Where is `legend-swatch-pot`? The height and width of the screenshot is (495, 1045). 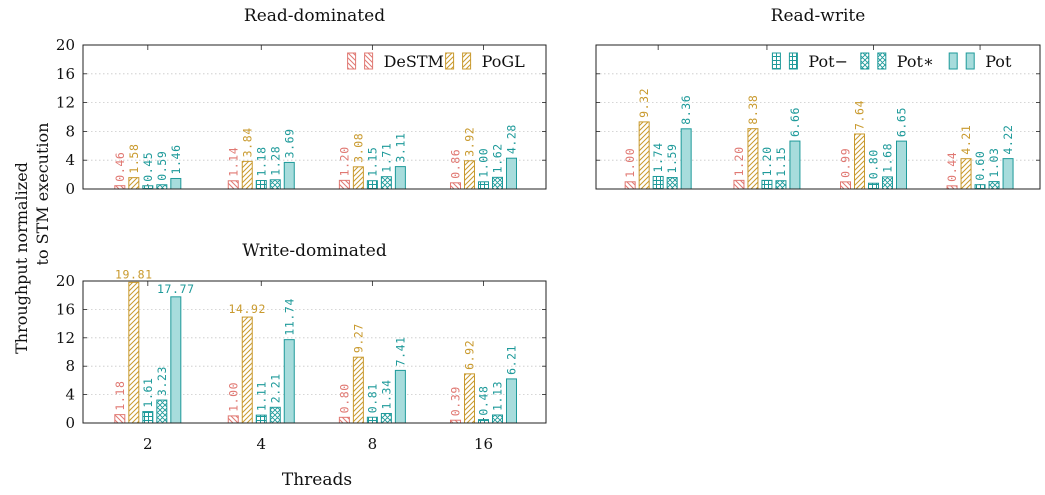 legend-swatch-pot is located at coordinates (970, 61).